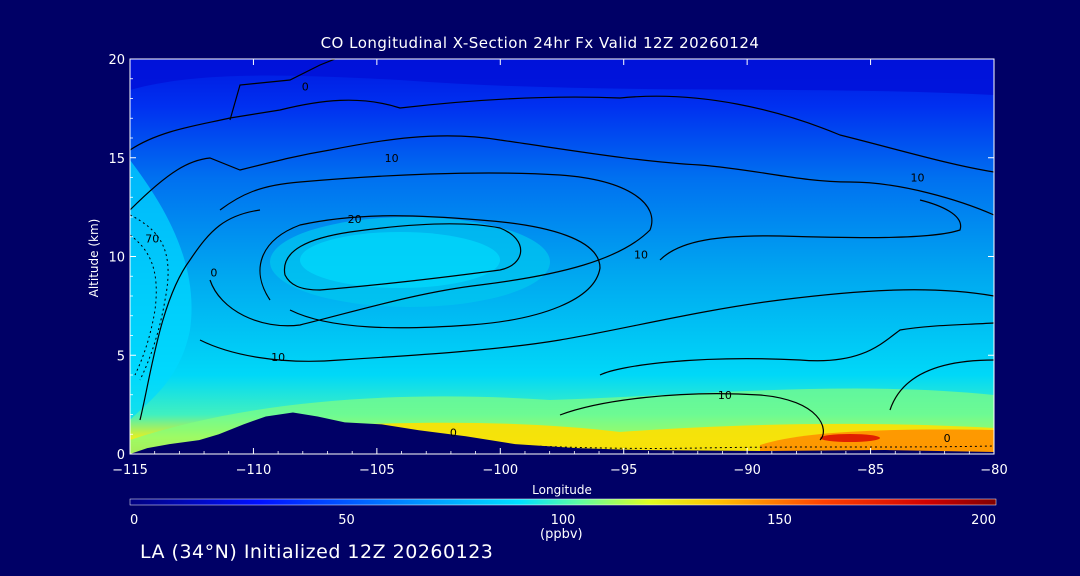  I want to click on y-tick-label: 10, so click(116, 258).